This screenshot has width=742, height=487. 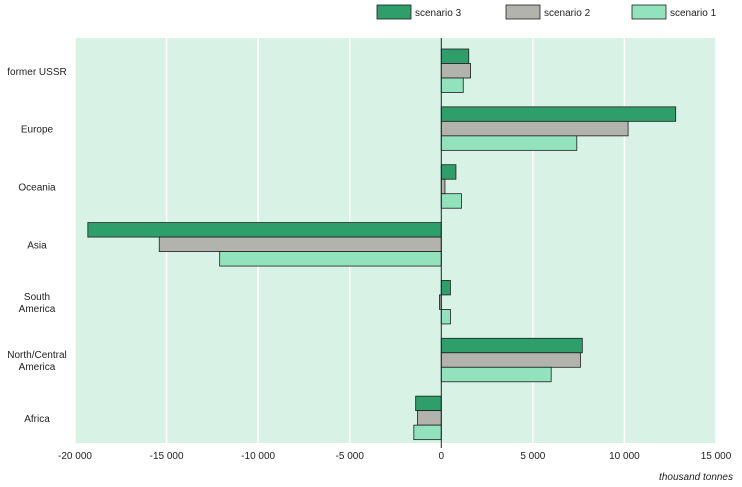 What do you see at coordinates (438, 13) in the screenshot?
I see `legend-label: scenario 3` at bounding box center [438, 13].